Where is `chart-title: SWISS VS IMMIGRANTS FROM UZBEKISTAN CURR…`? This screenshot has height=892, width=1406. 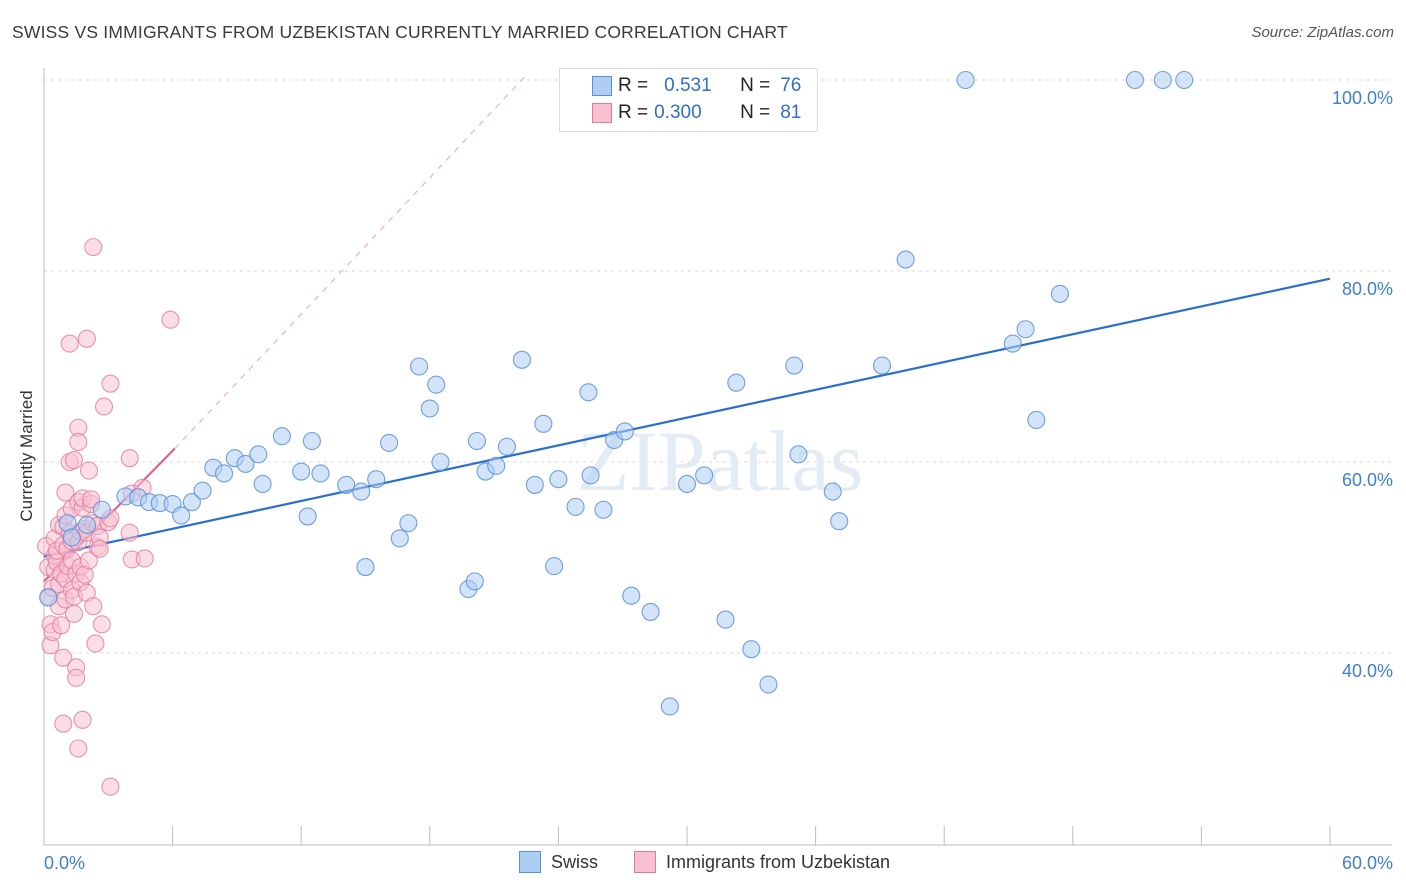
chart-title: SWISS VS IMMIGRANTS FROM UZBEKISTAN CURR… is located at coordinates (400, 32).